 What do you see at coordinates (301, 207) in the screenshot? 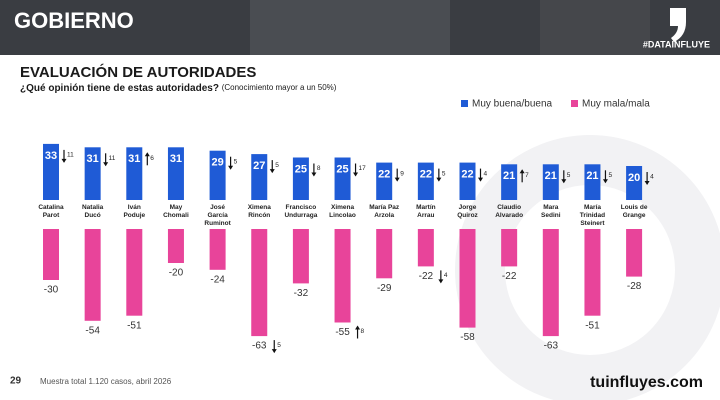
I see `category-line: Francisco` at bounding box center [301, 207].